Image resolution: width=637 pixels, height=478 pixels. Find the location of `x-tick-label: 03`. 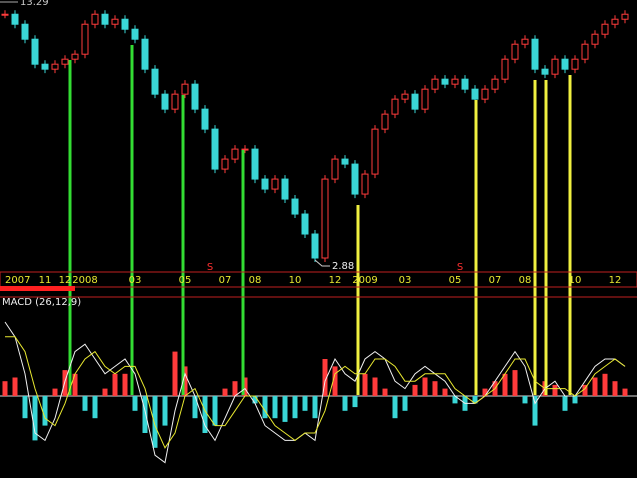

x-tick-label: 03 is located at coordinates (405, 280).